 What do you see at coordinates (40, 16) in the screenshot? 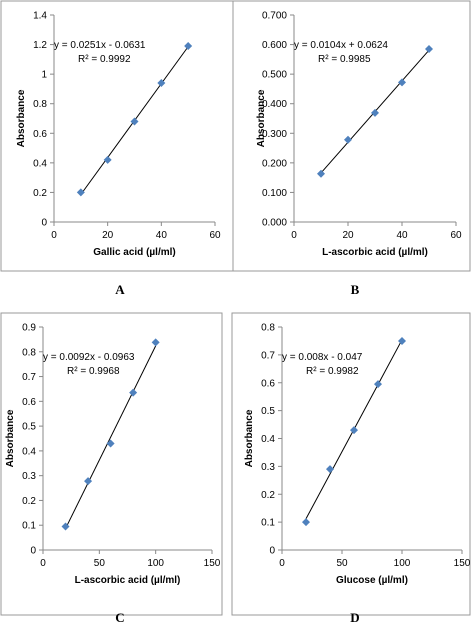
I see `y-tick-label: 1.4` at bounding box center [40, 16].